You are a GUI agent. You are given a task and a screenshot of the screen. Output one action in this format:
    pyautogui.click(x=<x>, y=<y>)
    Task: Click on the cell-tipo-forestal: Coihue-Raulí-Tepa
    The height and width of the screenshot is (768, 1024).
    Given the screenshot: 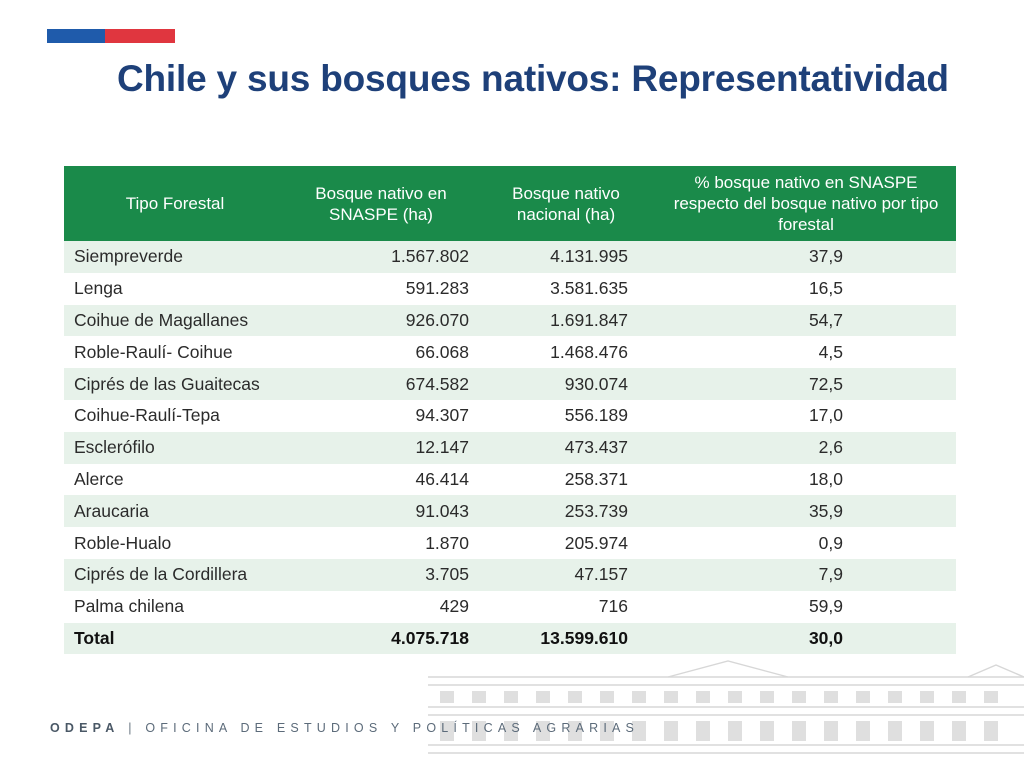 What is the action you would take?
    pyautogui.click(x=175, y=415)
    